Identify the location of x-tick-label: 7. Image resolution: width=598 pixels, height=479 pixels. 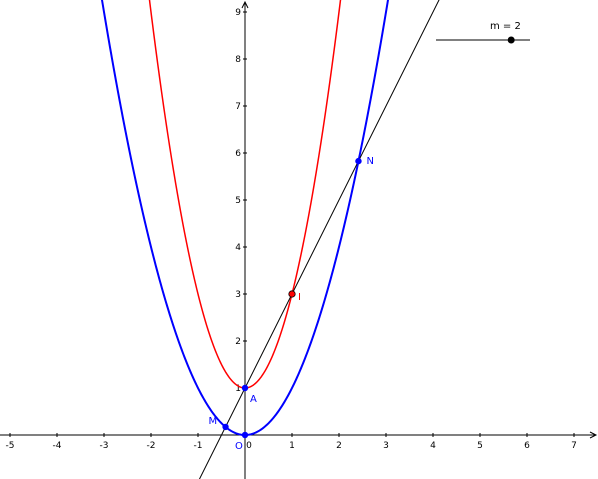
(574, 446).